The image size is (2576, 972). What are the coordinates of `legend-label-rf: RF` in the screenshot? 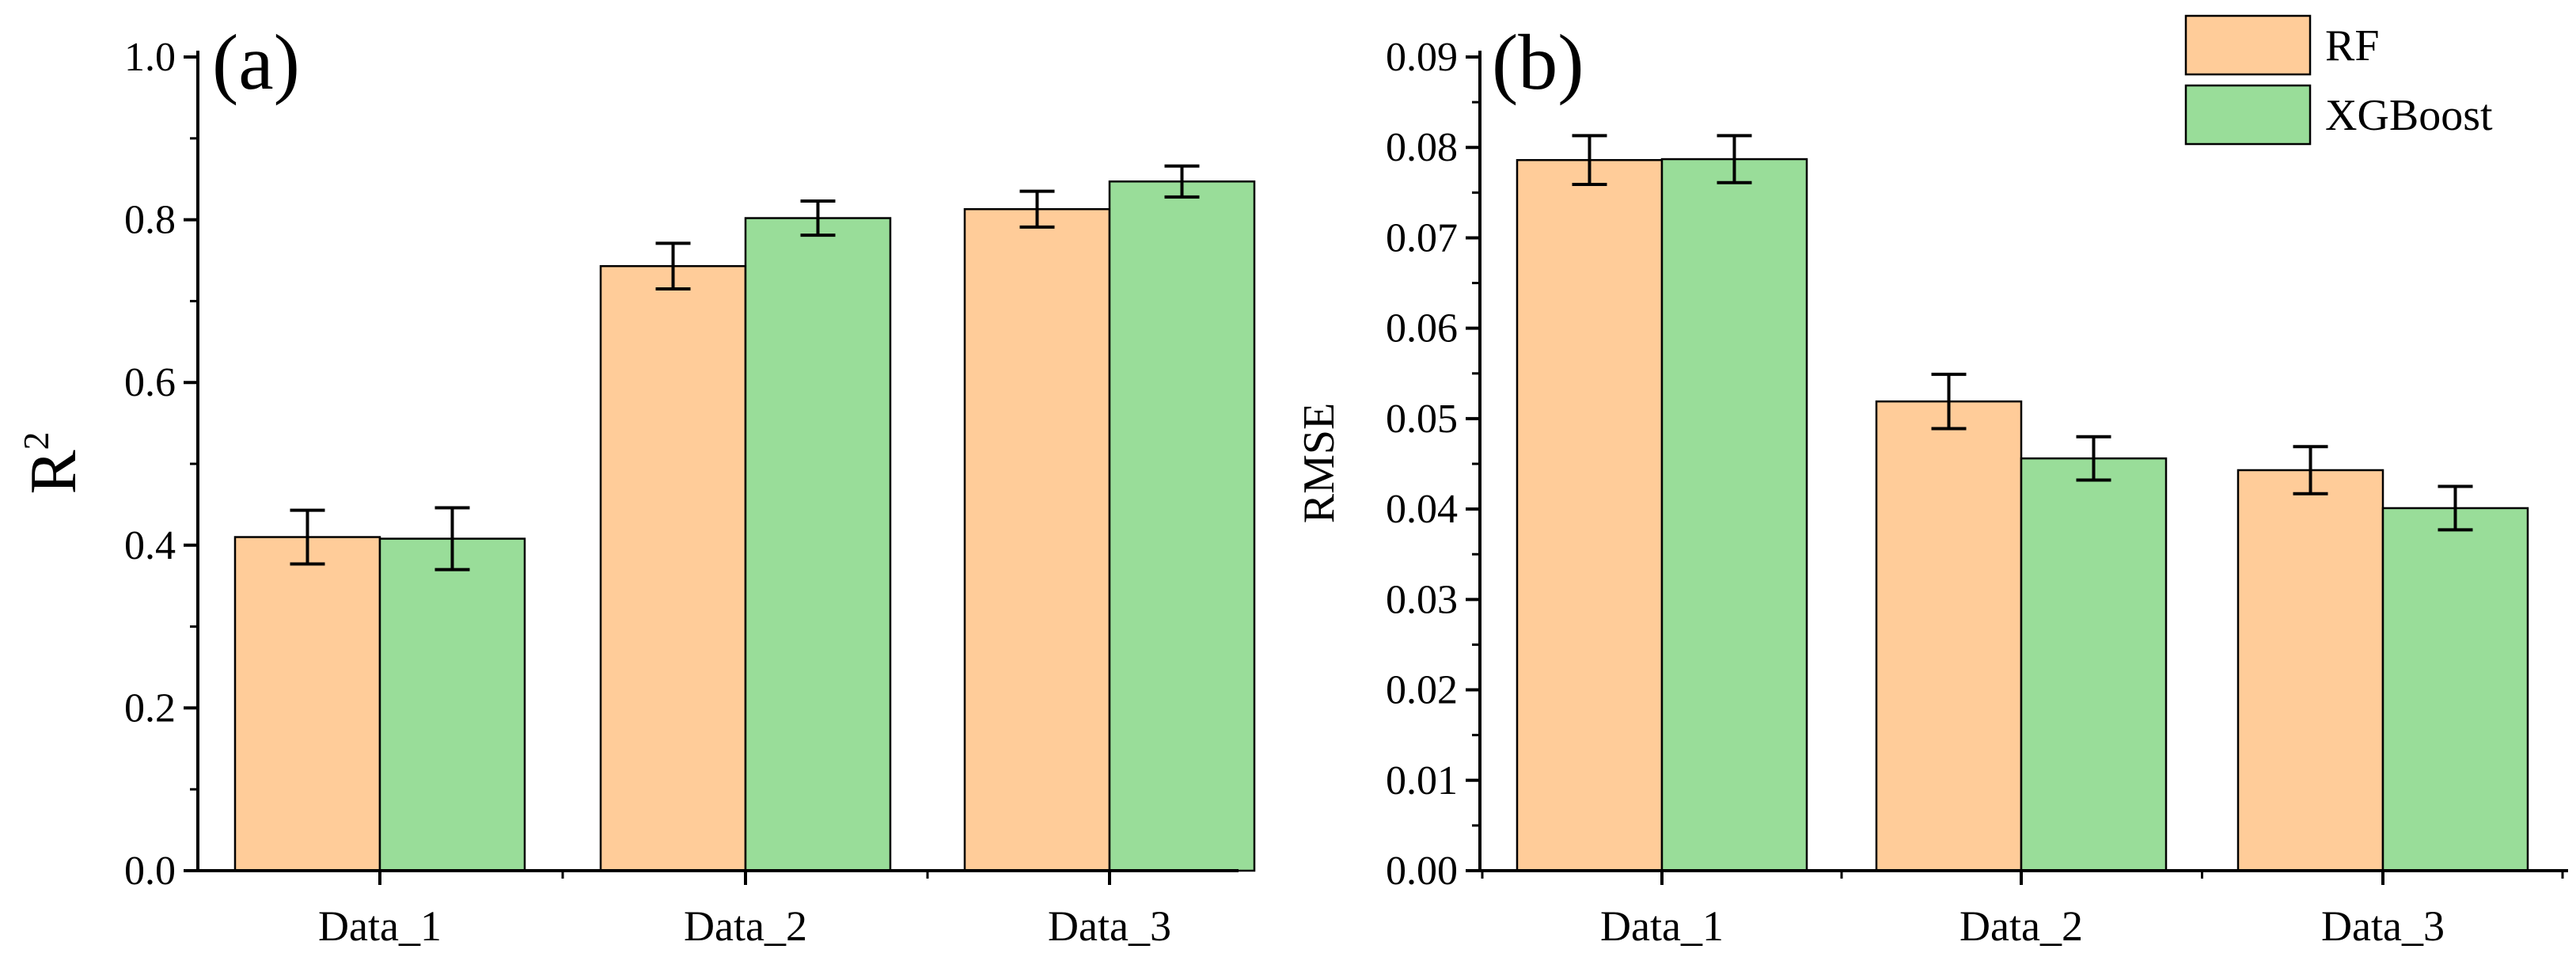 It's located at (2352, 45).